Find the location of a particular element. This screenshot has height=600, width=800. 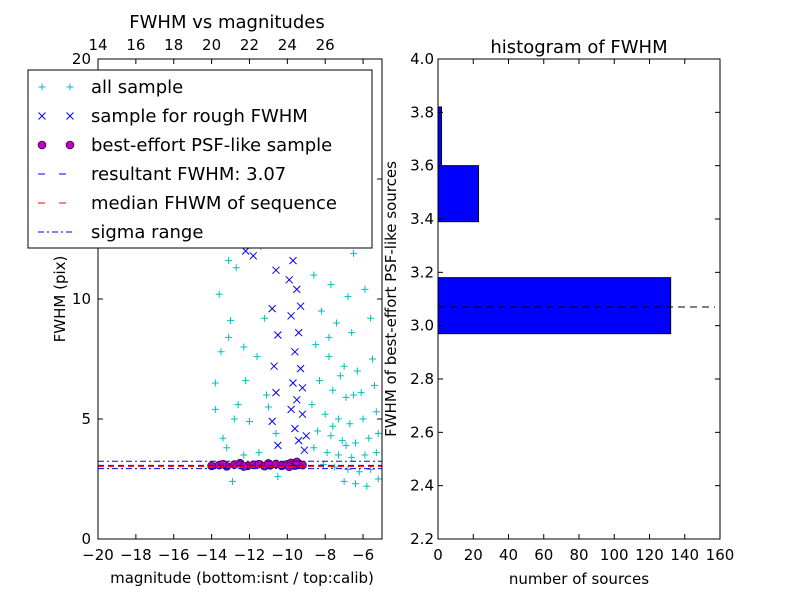

legend-entry: sigma range is located at coordinates (120, 232).